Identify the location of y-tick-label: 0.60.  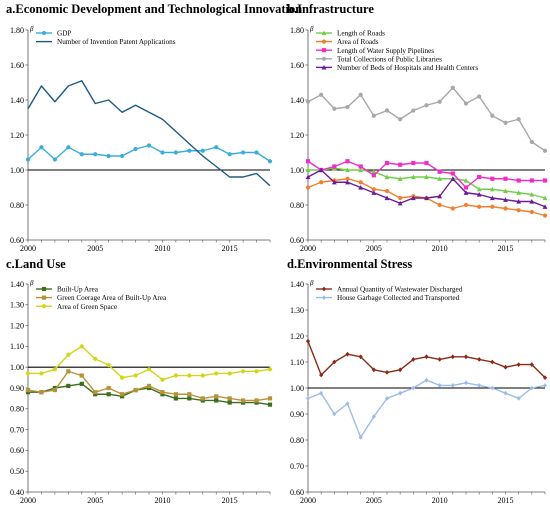
(17, 240).